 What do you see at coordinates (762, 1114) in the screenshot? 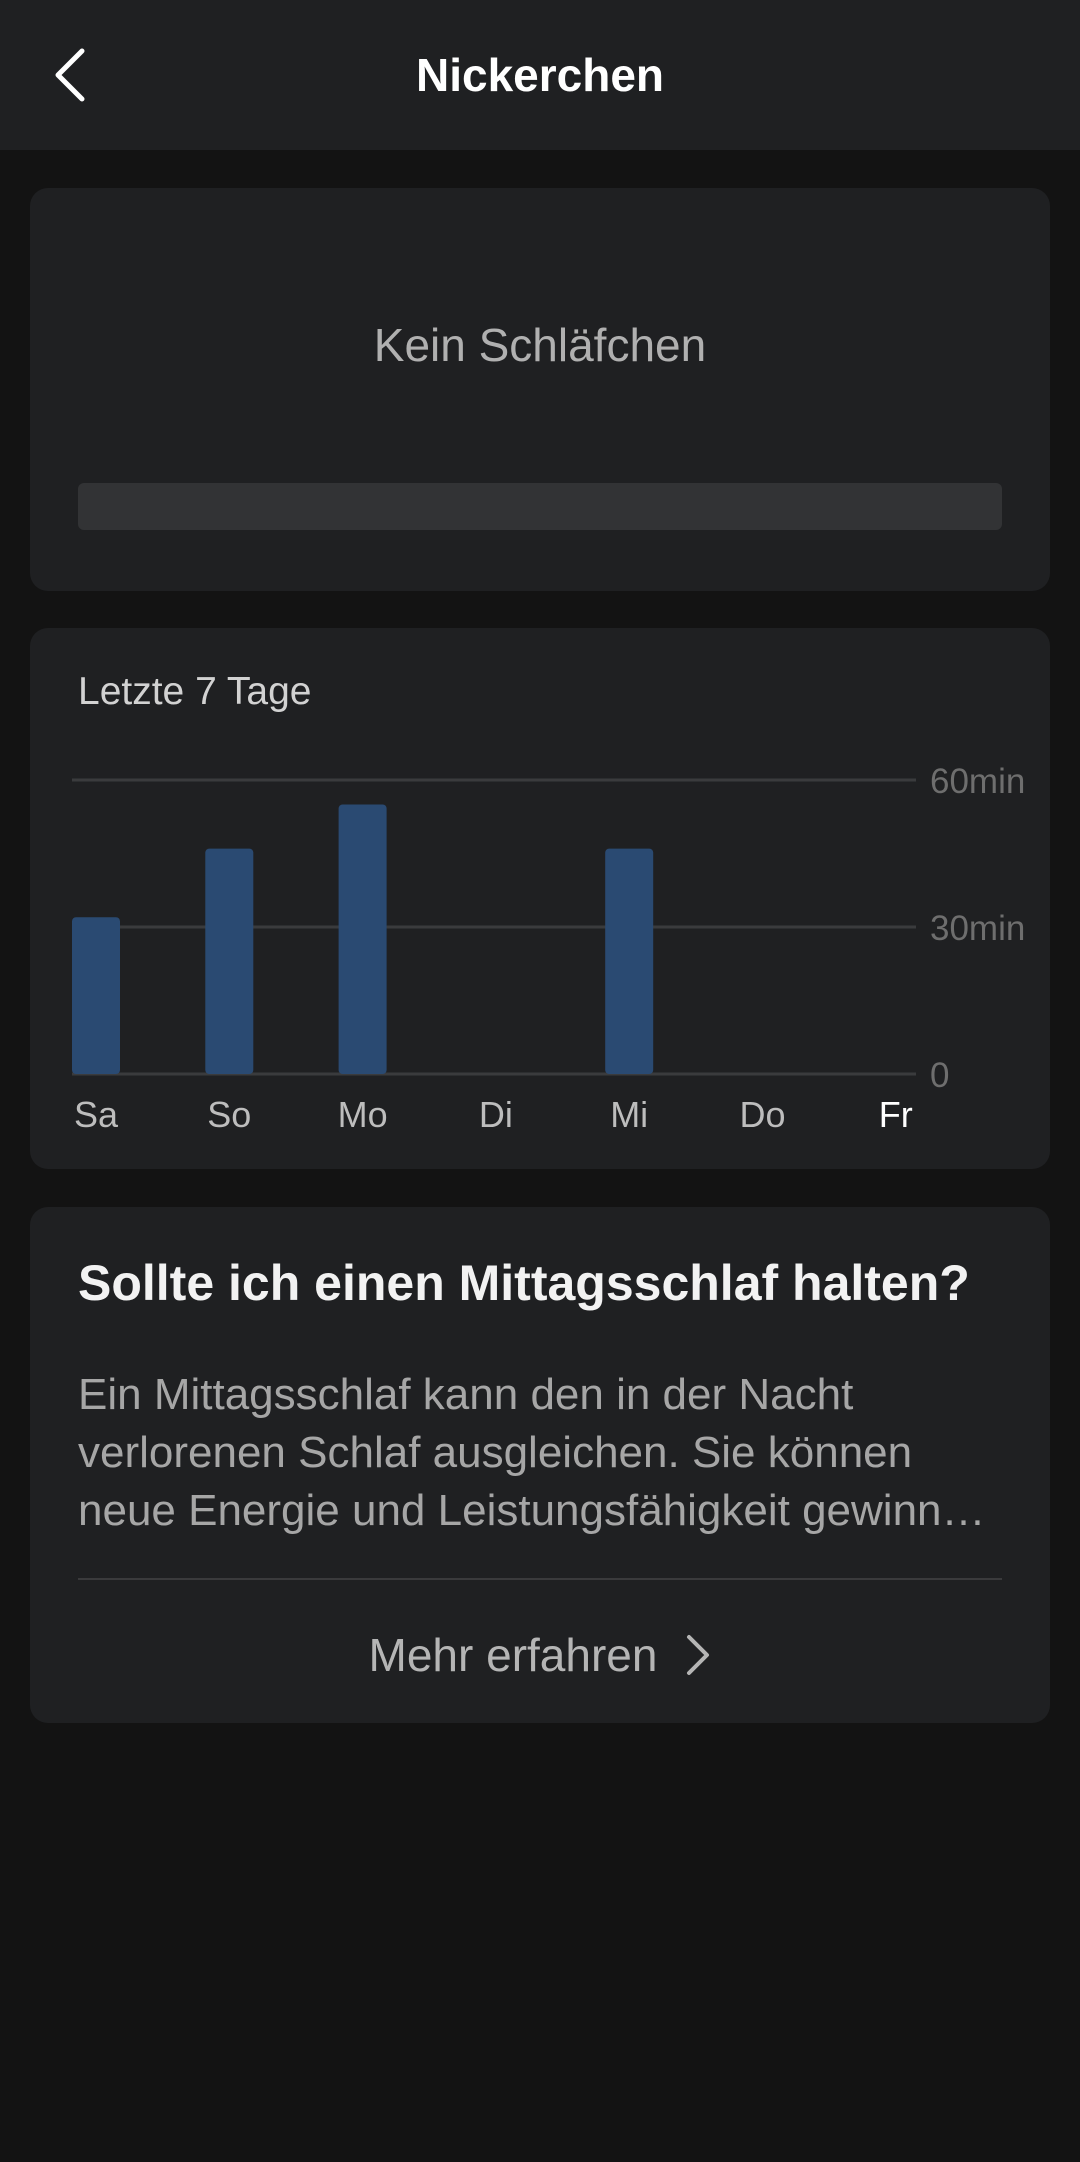
I see `x-category-label: Do` at bounding box center [762, 1114].